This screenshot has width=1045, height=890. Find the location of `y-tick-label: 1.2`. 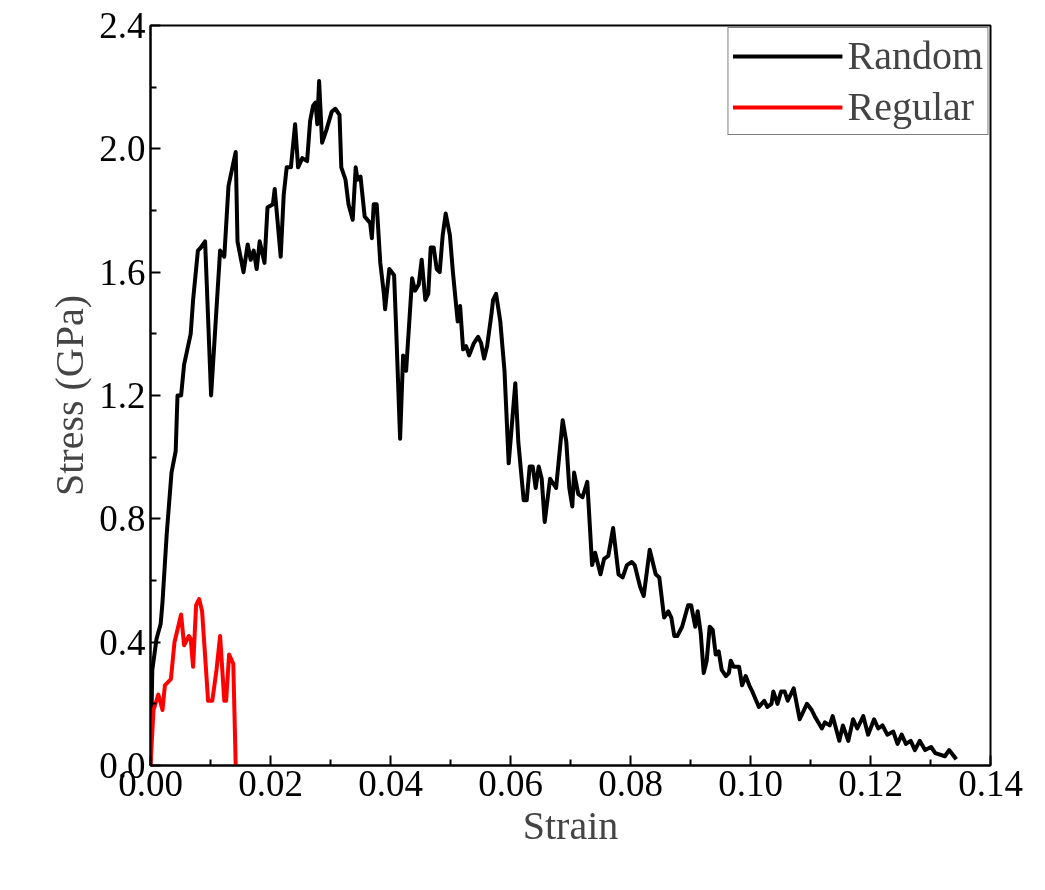

y-tick-label: 1.2 is located at coordinates (122, 395).